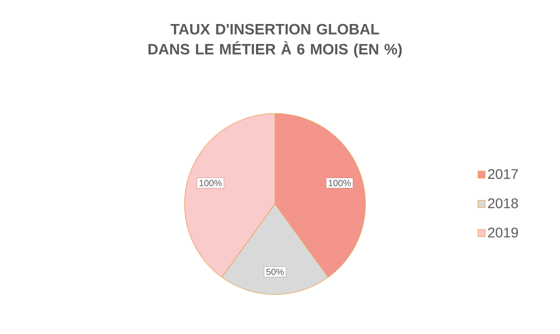 The width and height of the screenshot is (560, 334). What do you see at coordinates (503, 174) in the screenshot?
I see `legend-label: 2017` at bounding box center [503, 174].